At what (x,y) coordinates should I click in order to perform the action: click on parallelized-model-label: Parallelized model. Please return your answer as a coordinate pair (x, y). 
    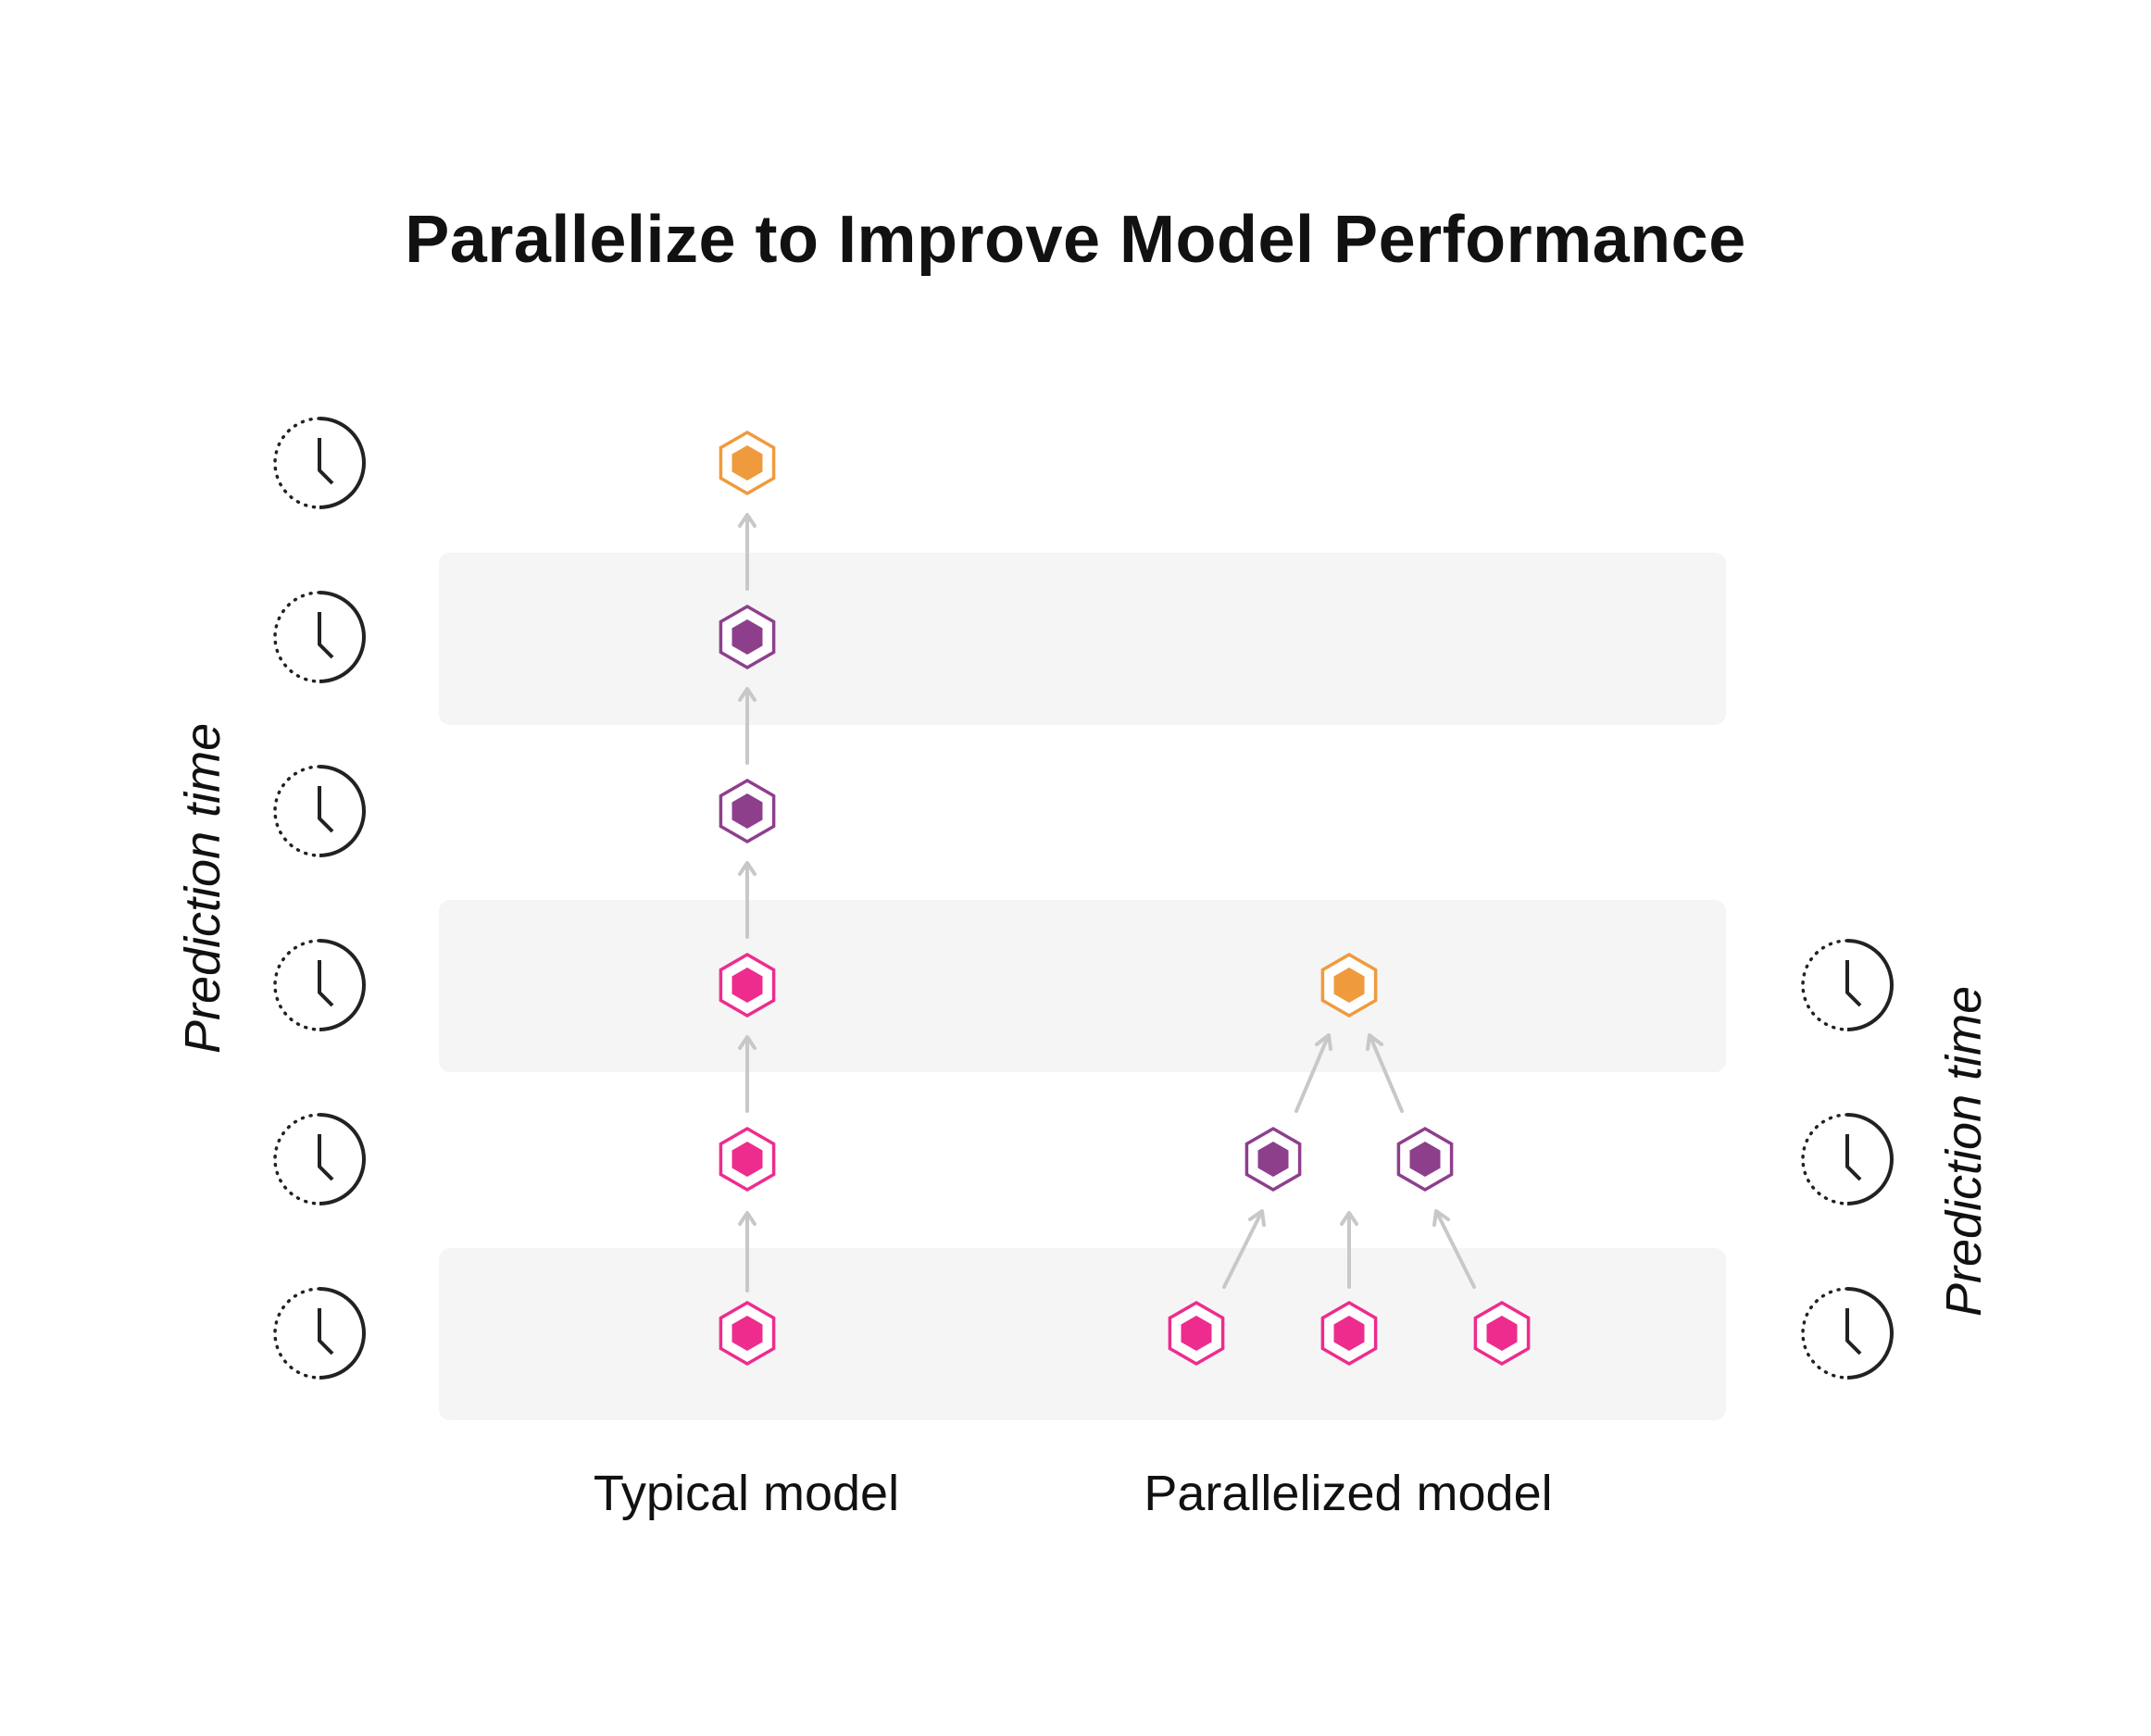
    Looking at the image, I should click on (1349, 1493).